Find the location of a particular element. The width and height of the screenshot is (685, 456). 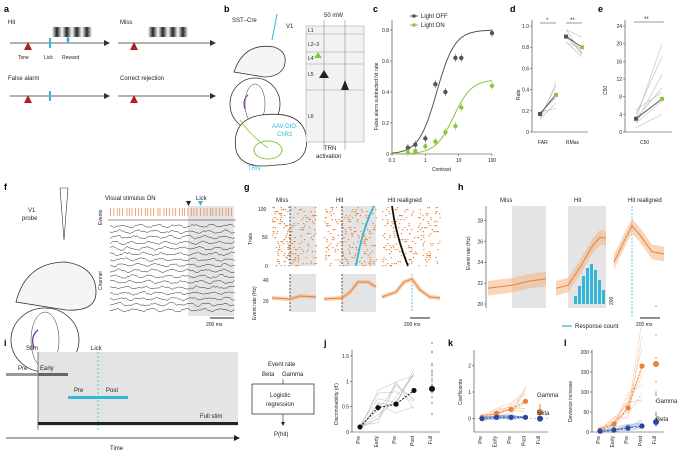

brain-slice is located at coordinates (271, 140).